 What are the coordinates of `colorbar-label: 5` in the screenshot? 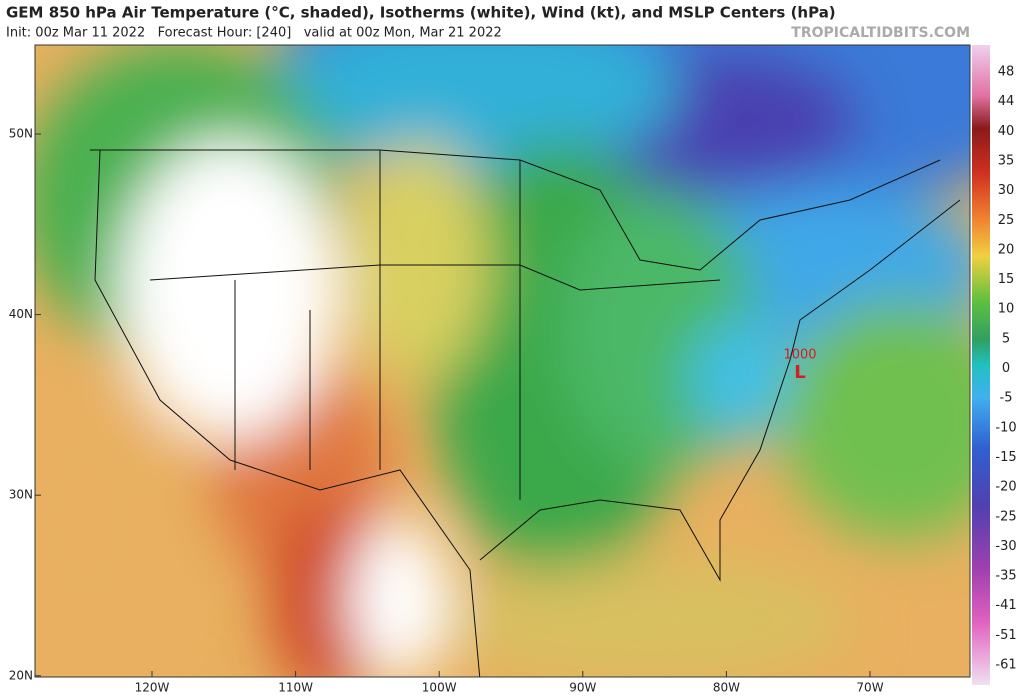 It's located at (1006, 338).